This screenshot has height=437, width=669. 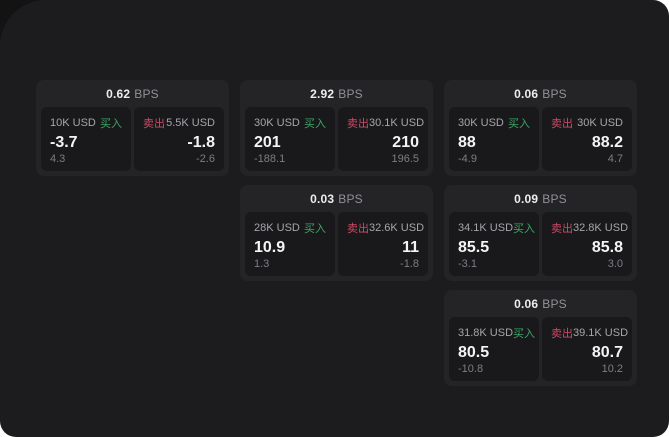 I want to click on buy-amount: 34.1K USD, so click(x=486, y=228).